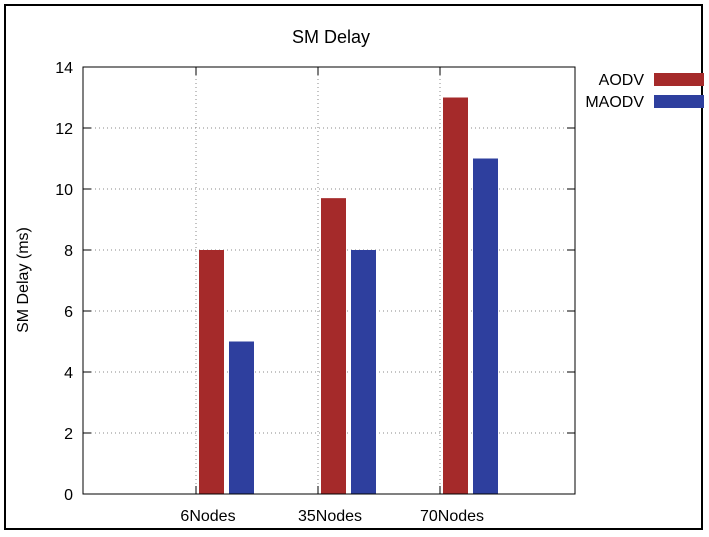 The image size is (709, 537). Describe the element at coordinates (211, 372) in the screenshot. I see `bar-aodv-6nodes` at that location.